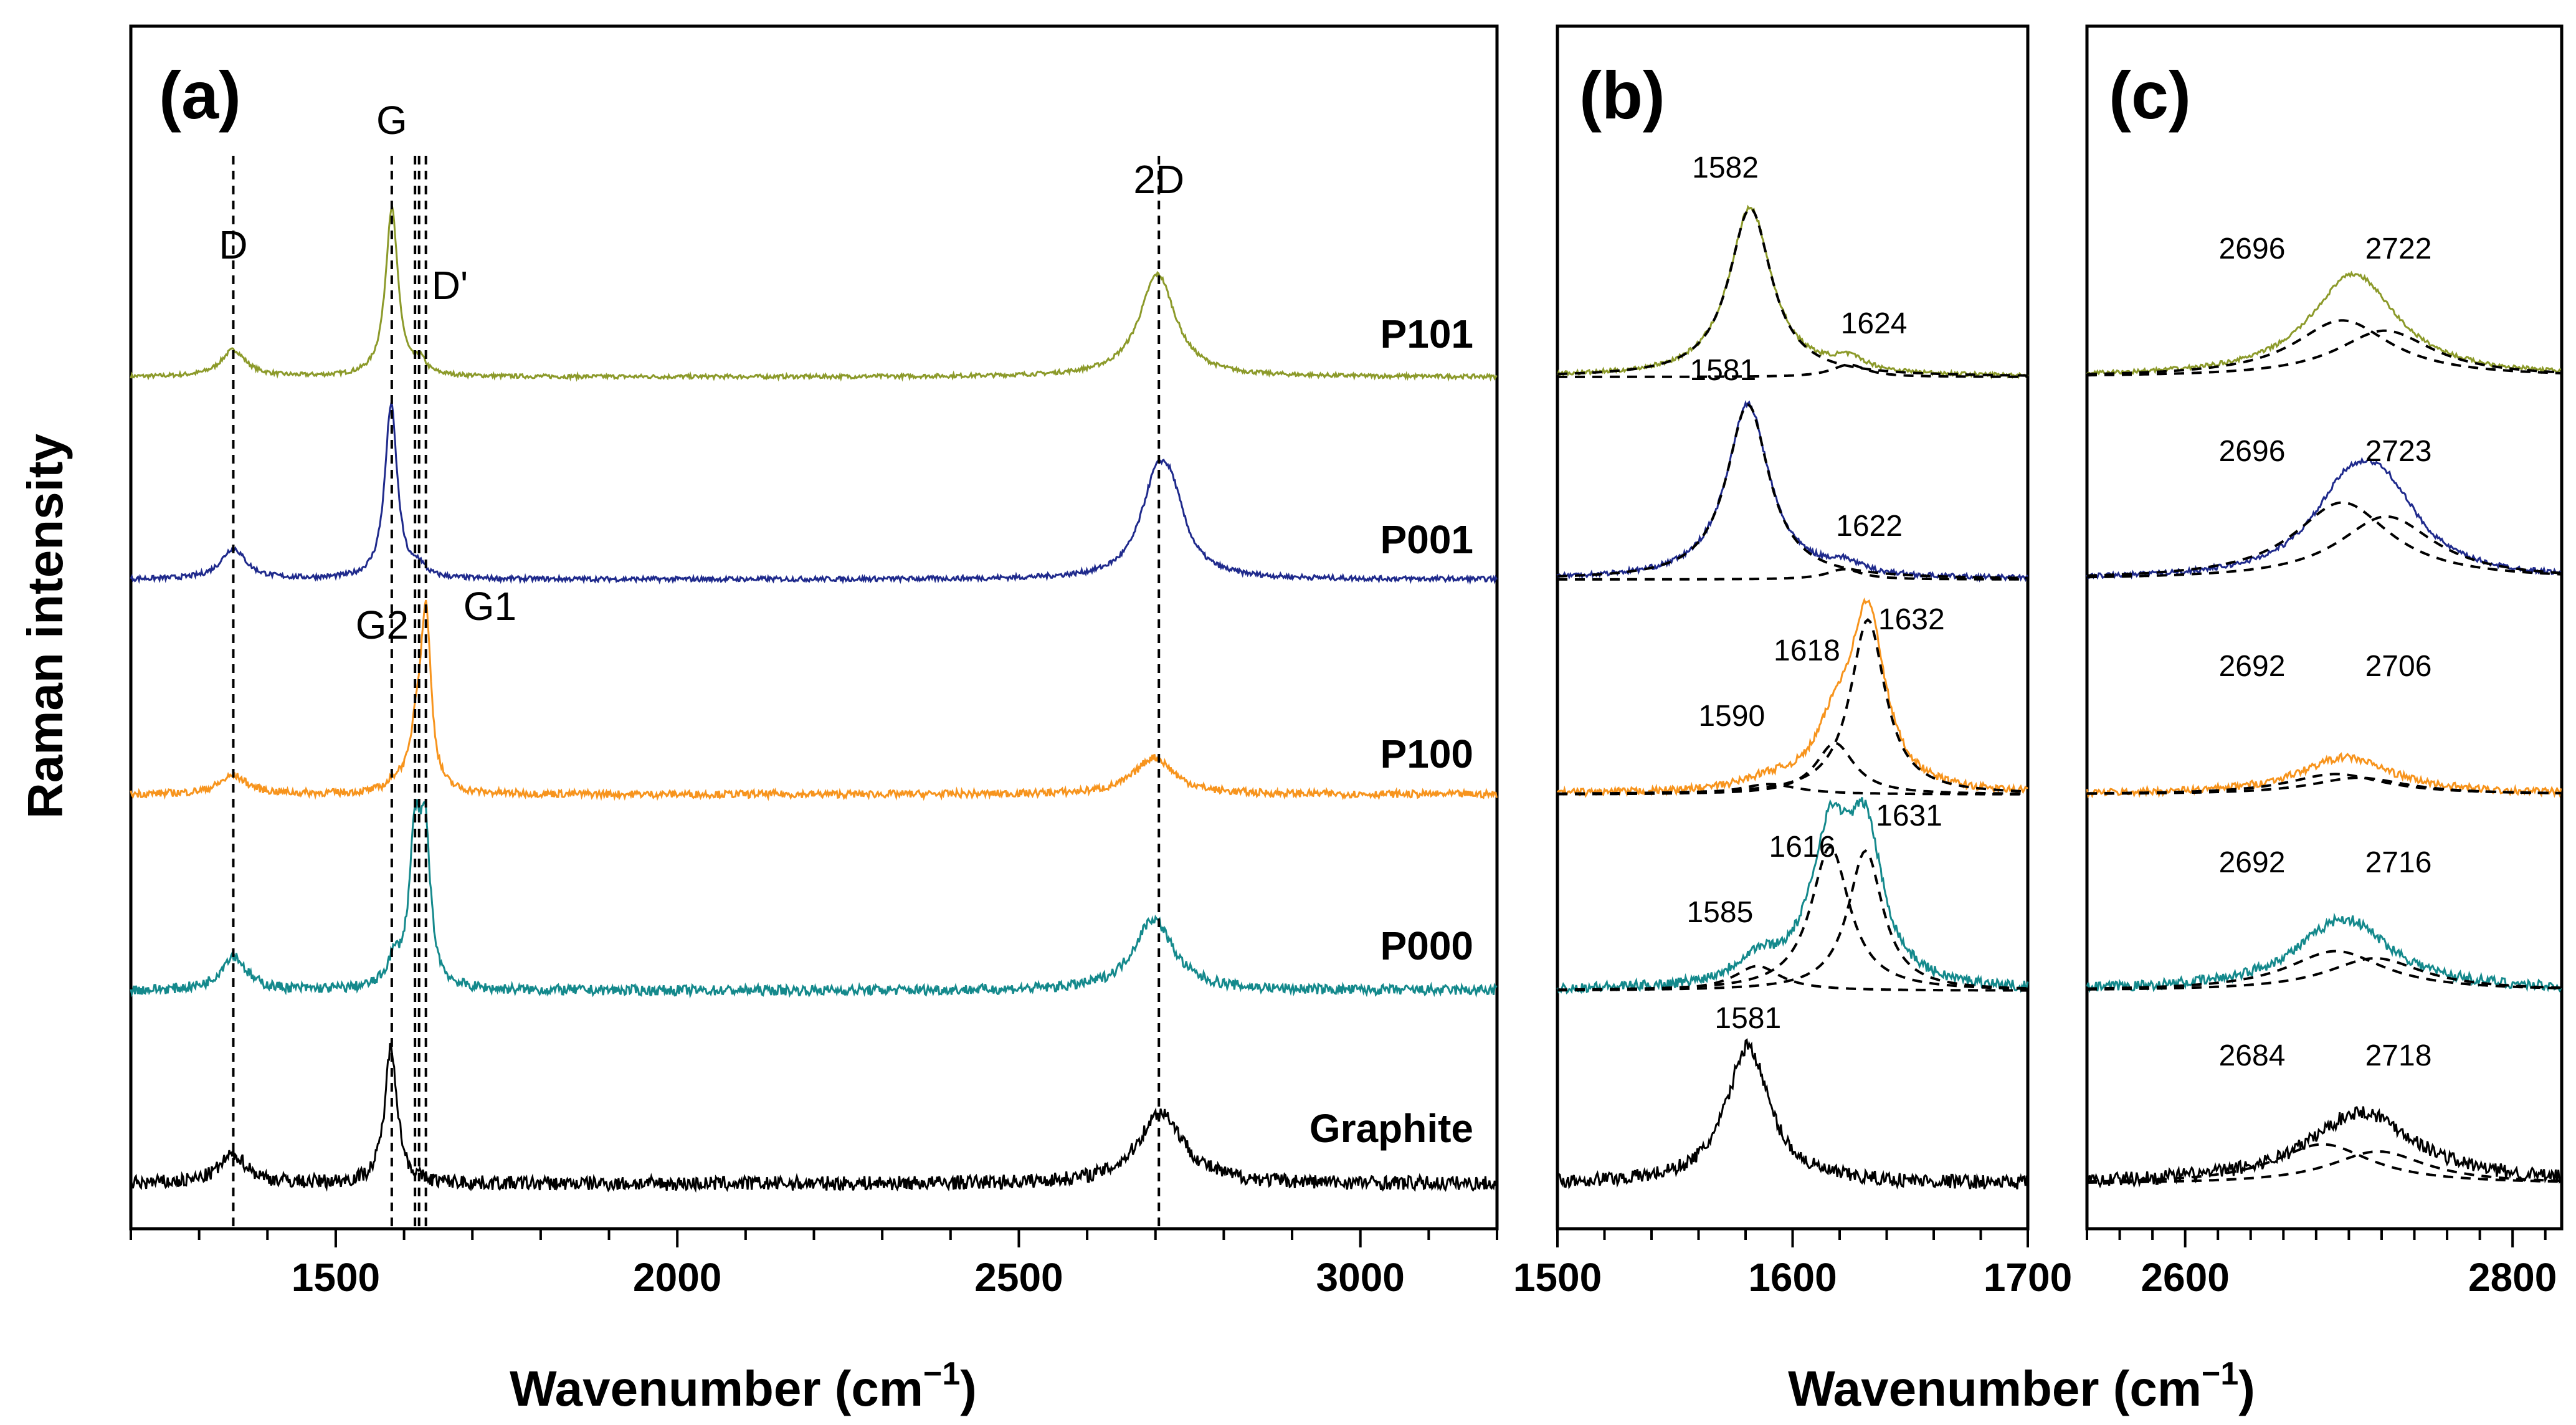 This screenshot has width=2576, height=1425. Describe the element at coordinates (1719, 912) in the screenshot. I see `peak-position-label: 1585` at that location.